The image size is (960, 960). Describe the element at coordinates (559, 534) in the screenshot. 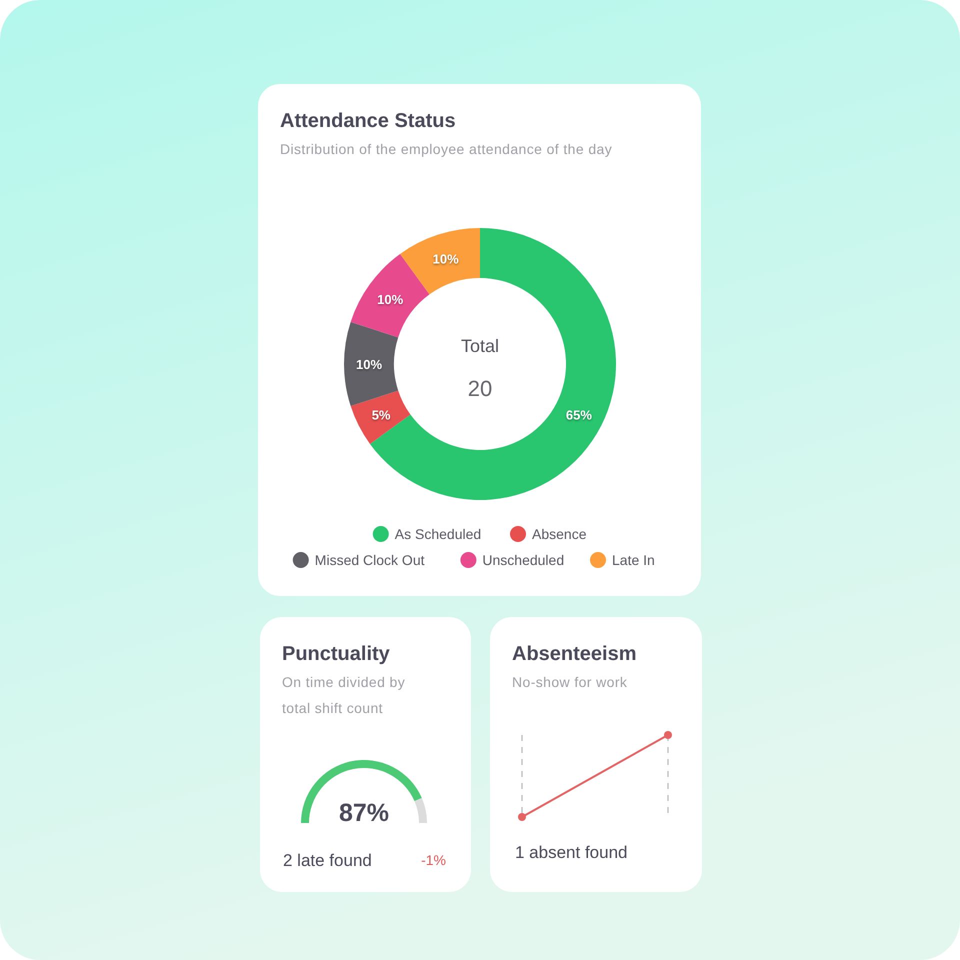

I see `legend-label: Absence` at that location.